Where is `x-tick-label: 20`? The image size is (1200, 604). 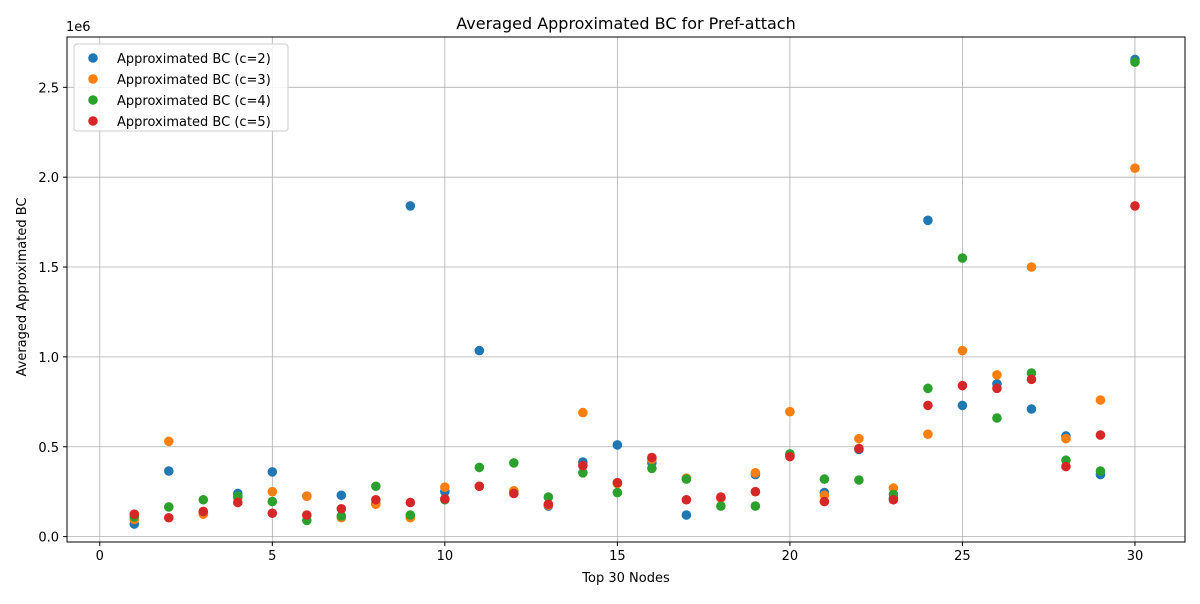 x-tick-label: 20 is located at coordinates (790, 556).